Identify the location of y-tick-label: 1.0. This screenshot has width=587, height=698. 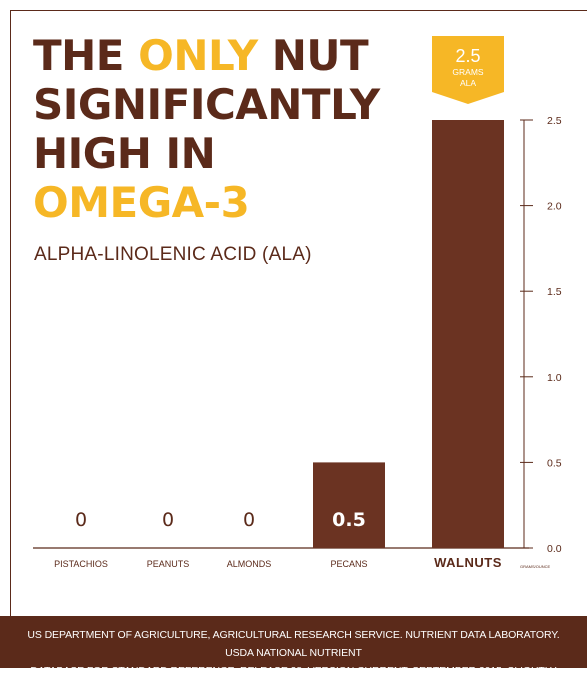
(554, 378).